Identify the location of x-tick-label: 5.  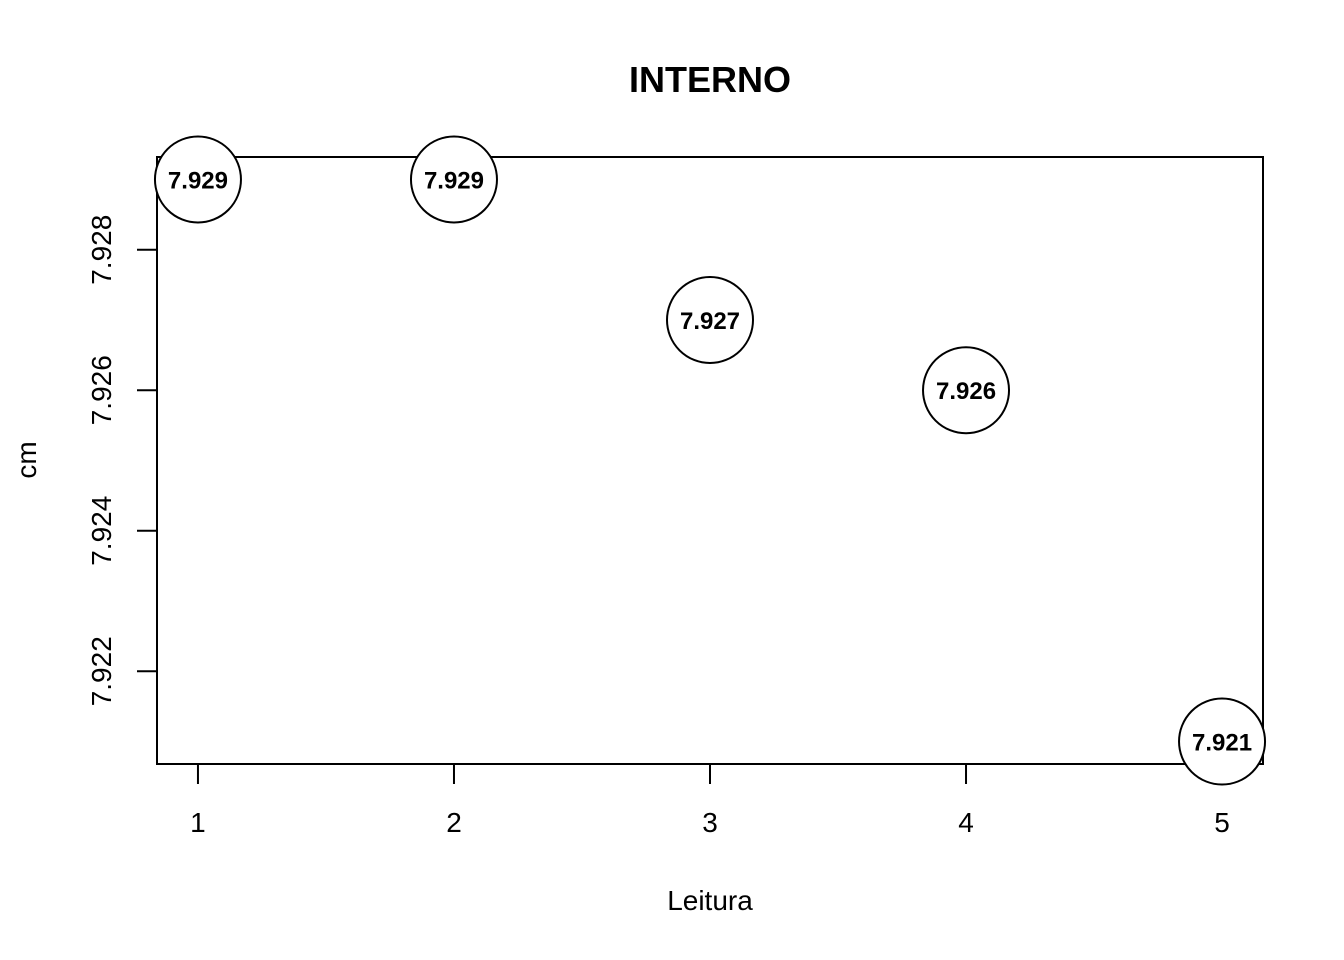
(1222, 822).